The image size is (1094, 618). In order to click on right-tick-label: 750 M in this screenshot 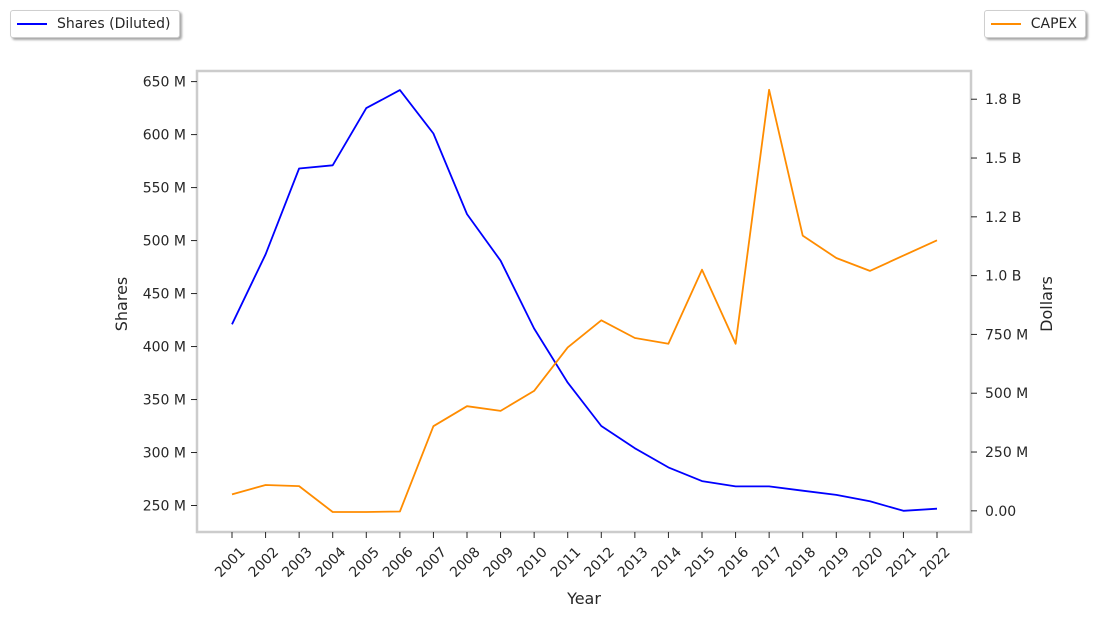, I will do `click(1006, 335)`.